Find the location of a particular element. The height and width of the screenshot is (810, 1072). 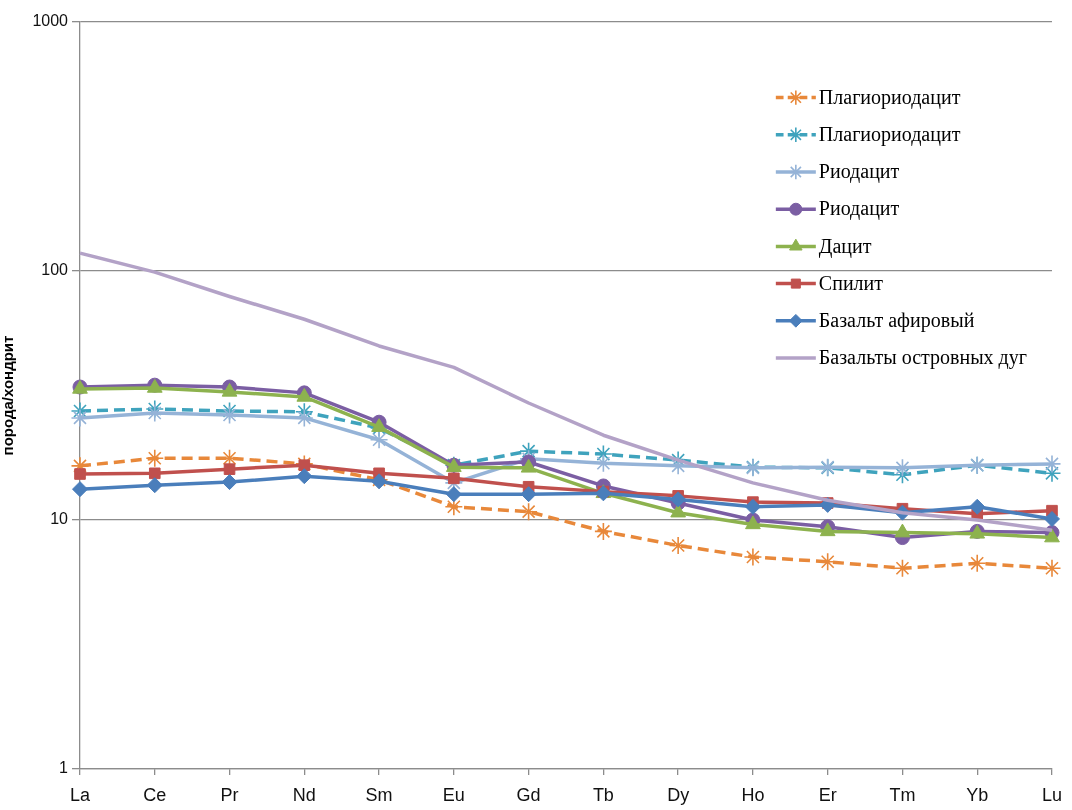

y-tick-label: 1000 is located at coordinates (50, 21).